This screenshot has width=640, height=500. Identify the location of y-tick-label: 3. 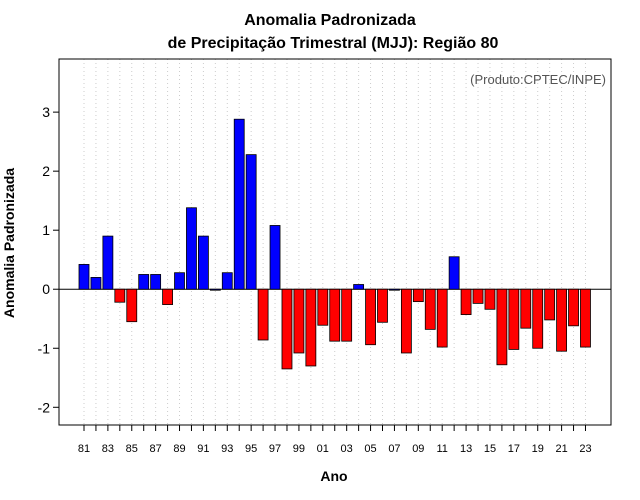
(46, 112).